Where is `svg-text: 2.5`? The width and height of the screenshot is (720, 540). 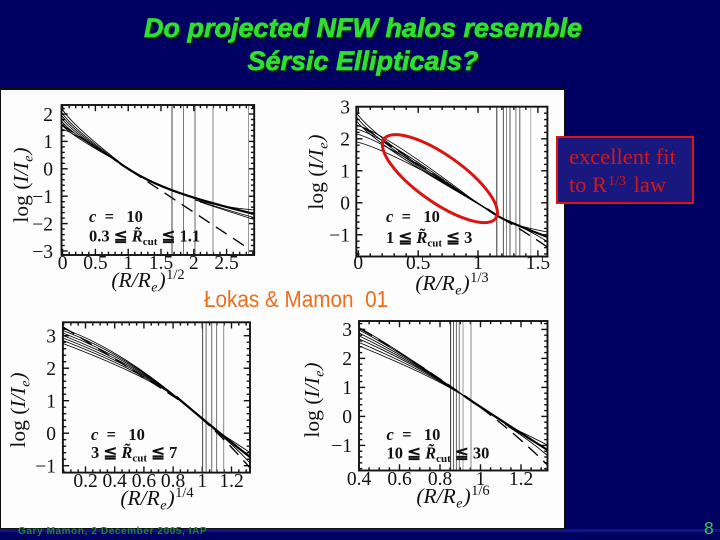 svg-text: 2.5 is located at coordinates (226, 263).